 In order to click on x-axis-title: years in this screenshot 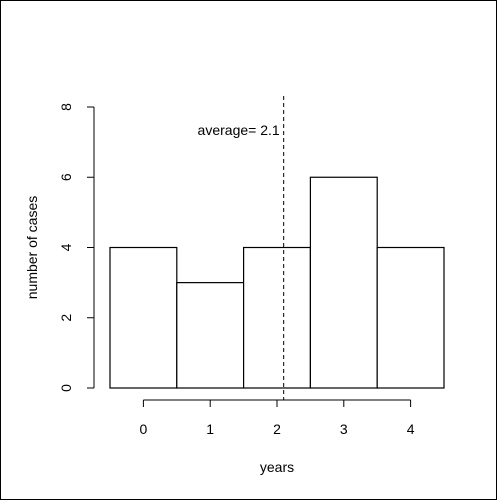, I will do `click(277, 467)`.